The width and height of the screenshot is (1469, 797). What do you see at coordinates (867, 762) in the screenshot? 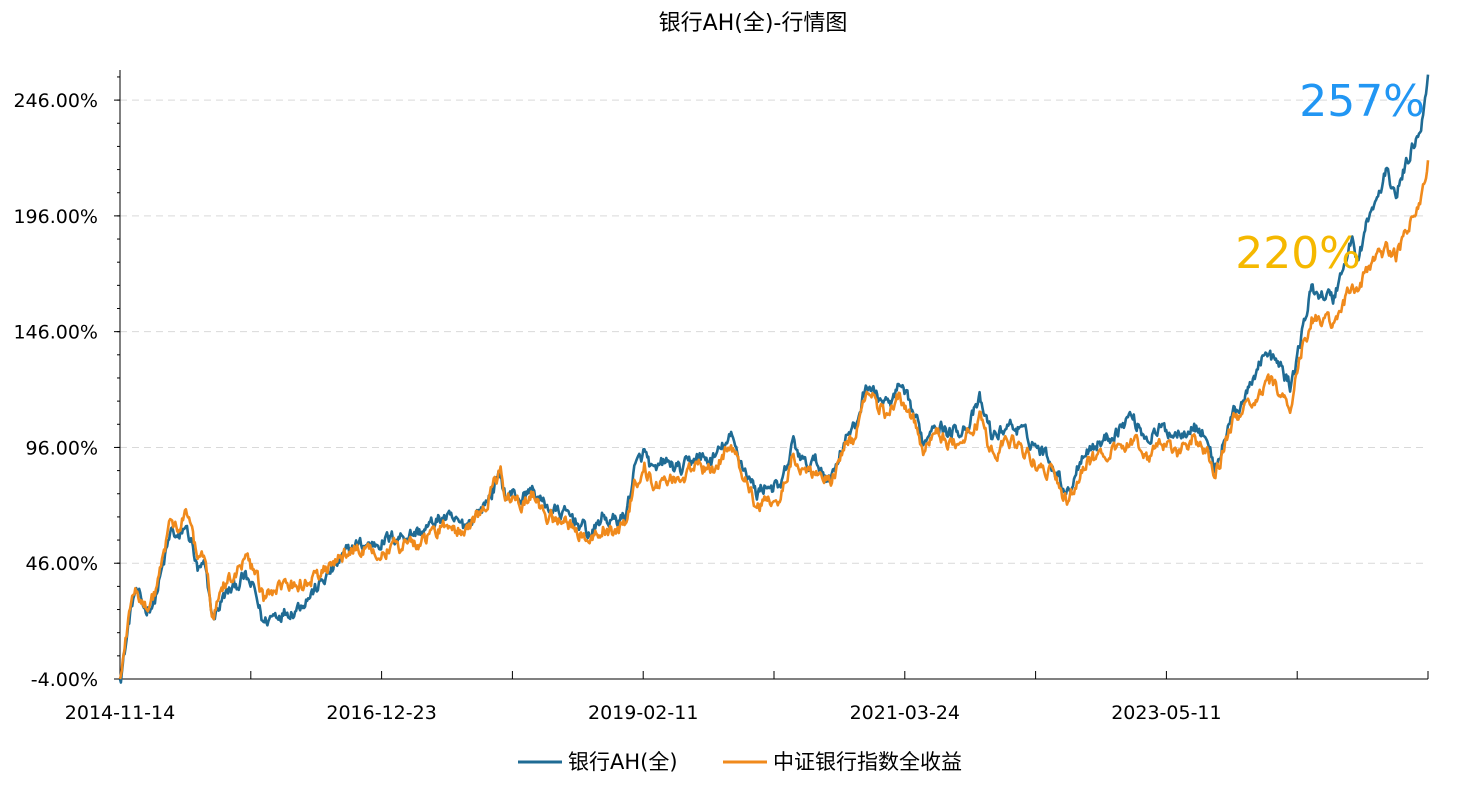
I see `legend-label: 中证银行指数全收益` at bounding box center [867, 762].